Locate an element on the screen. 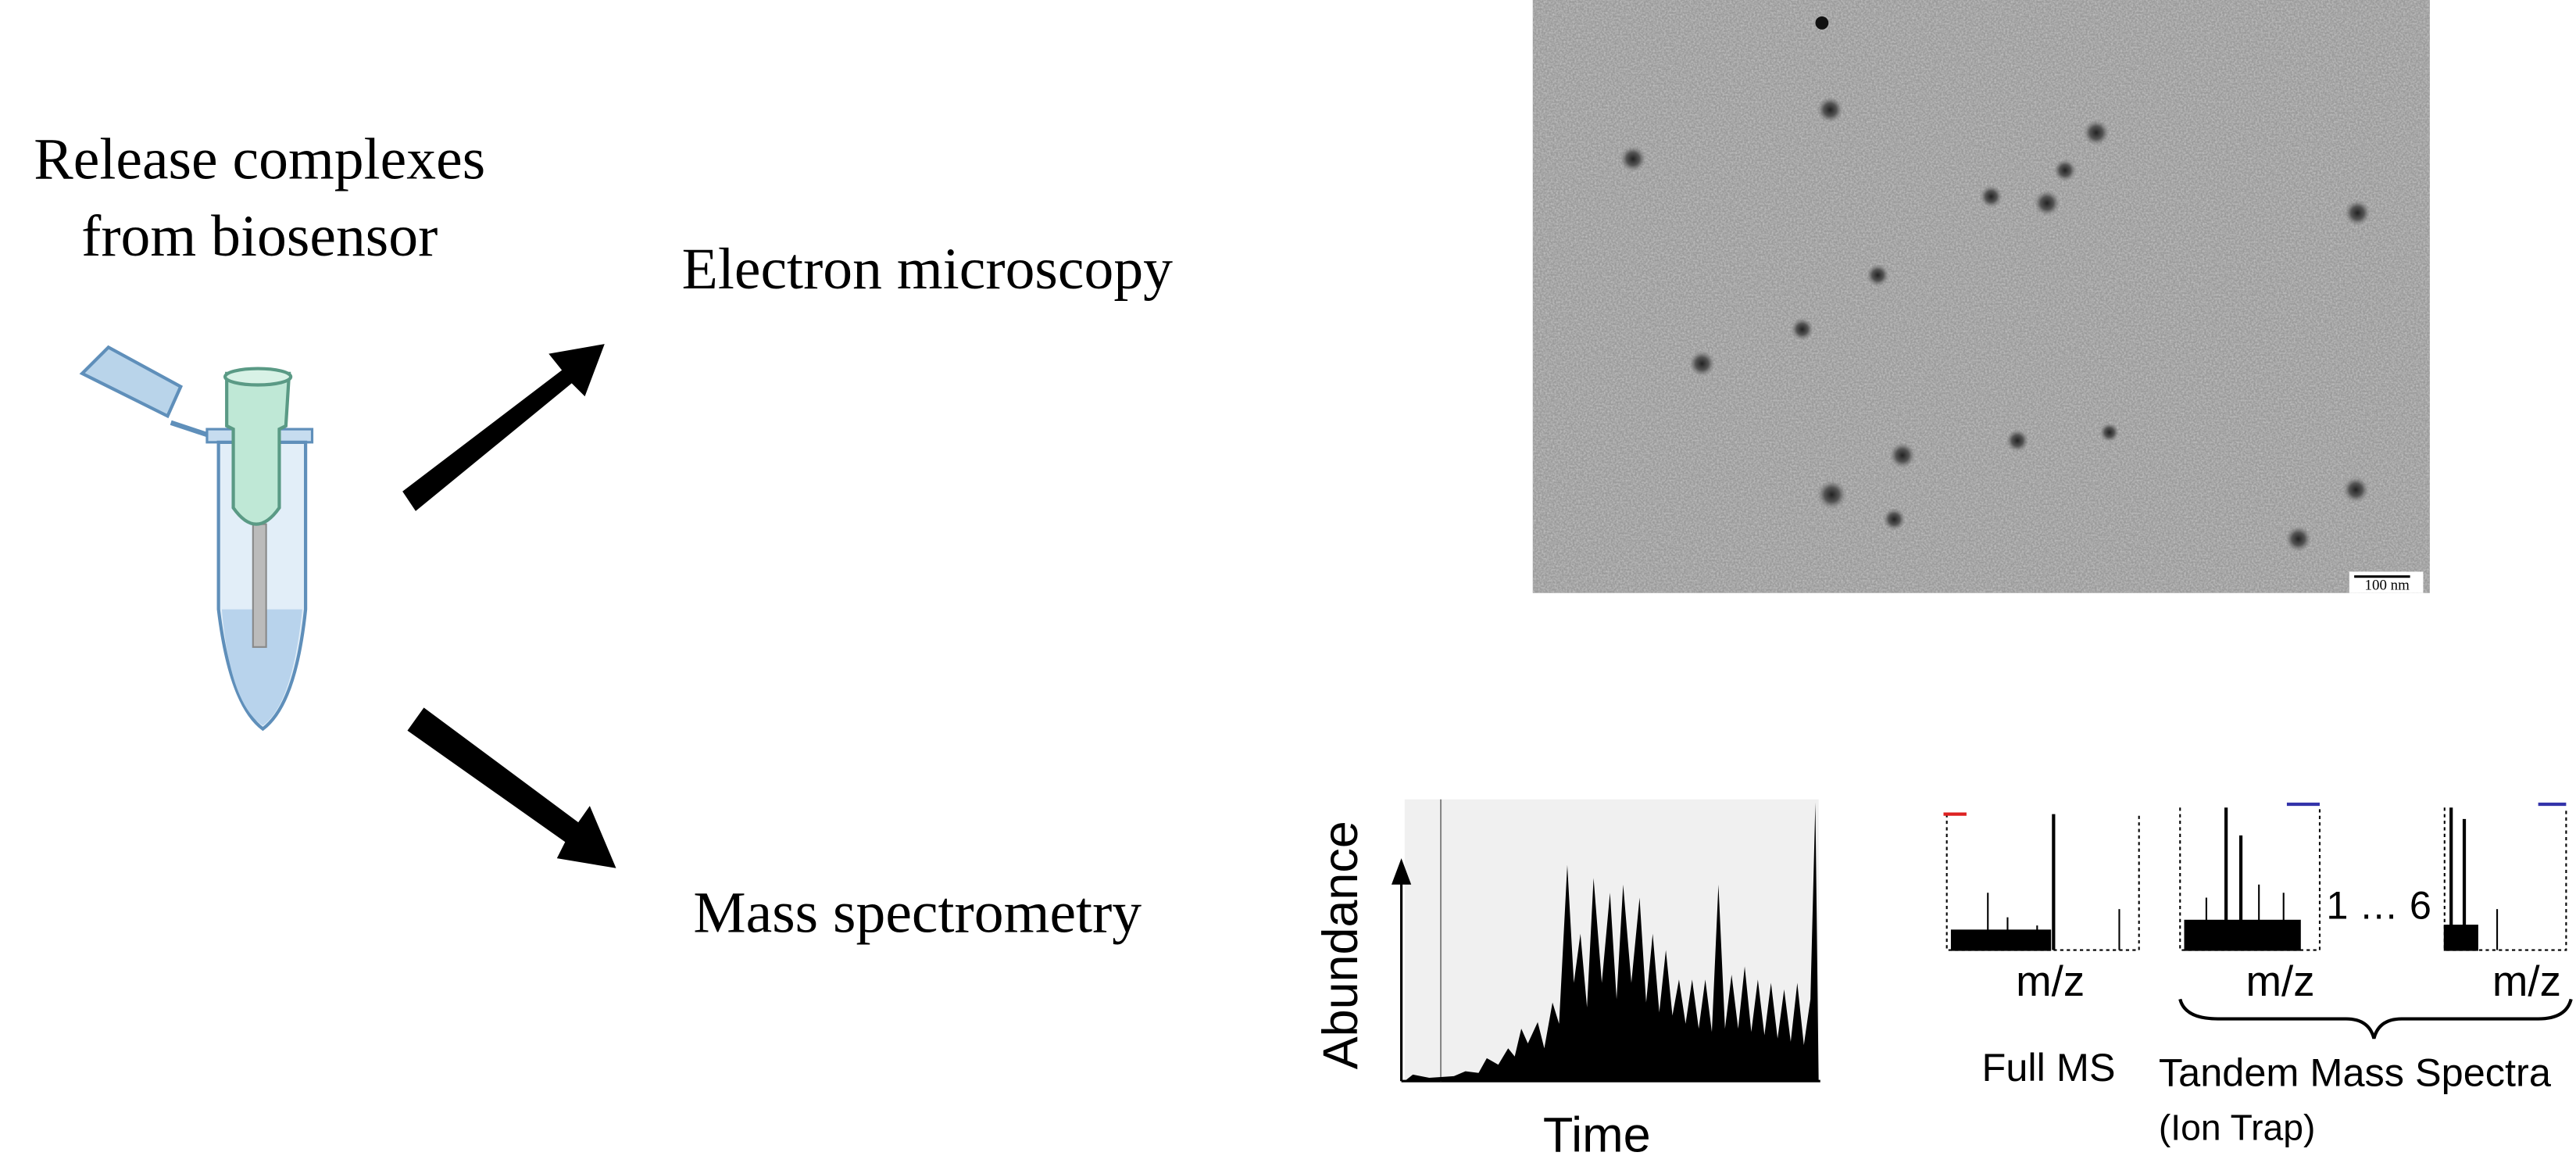 The width and height of the screenshot is (2576, 1163). panel-sublabel: (Ion Trap) is located at coordinates (2237, 1128).